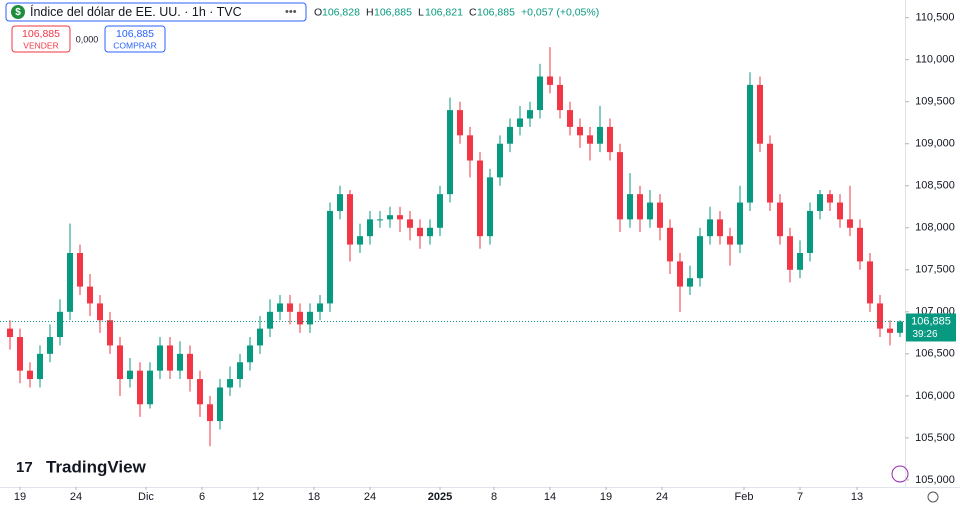 Image resolution: width=960 pixels, height=511 pixels. What do you see at coordinates (146, 497) in the screenshot?
I see `x-tick-label: Dic` at bounding box center [146, 497].